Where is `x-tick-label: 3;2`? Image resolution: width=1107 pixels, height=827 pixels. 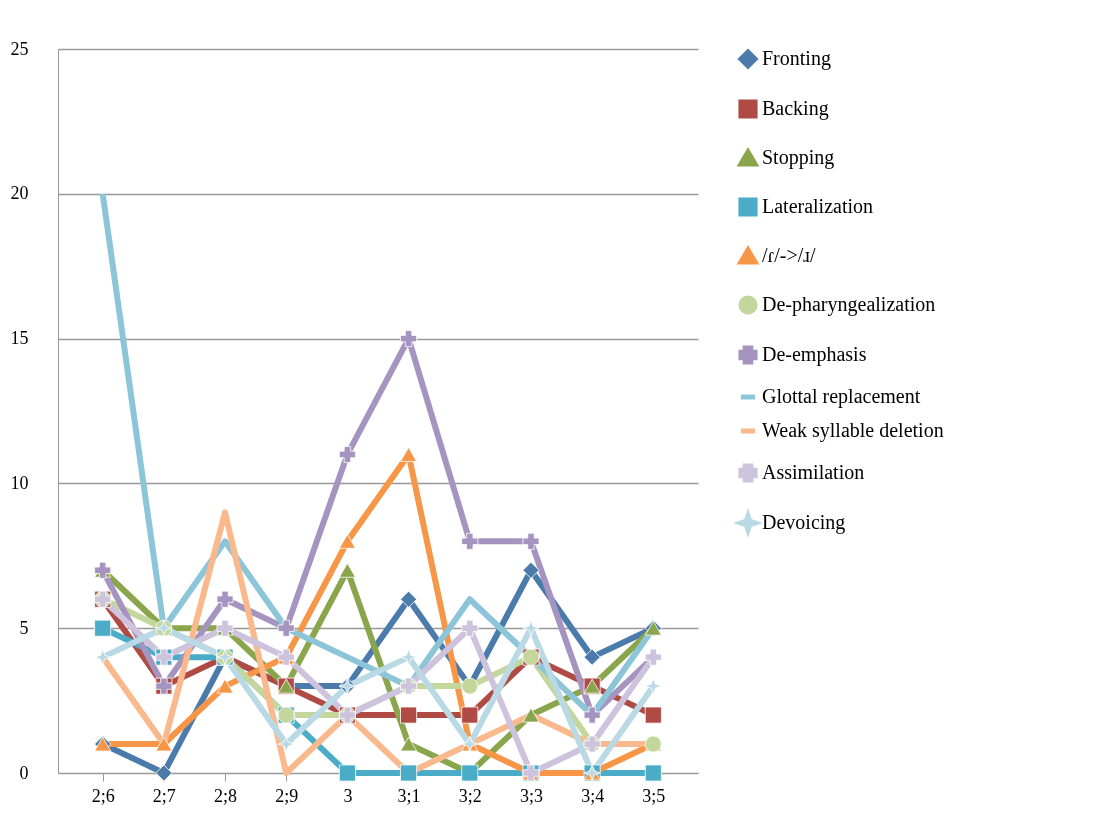
x-tick-label: 3;2 is located at coordinates (470, 795).